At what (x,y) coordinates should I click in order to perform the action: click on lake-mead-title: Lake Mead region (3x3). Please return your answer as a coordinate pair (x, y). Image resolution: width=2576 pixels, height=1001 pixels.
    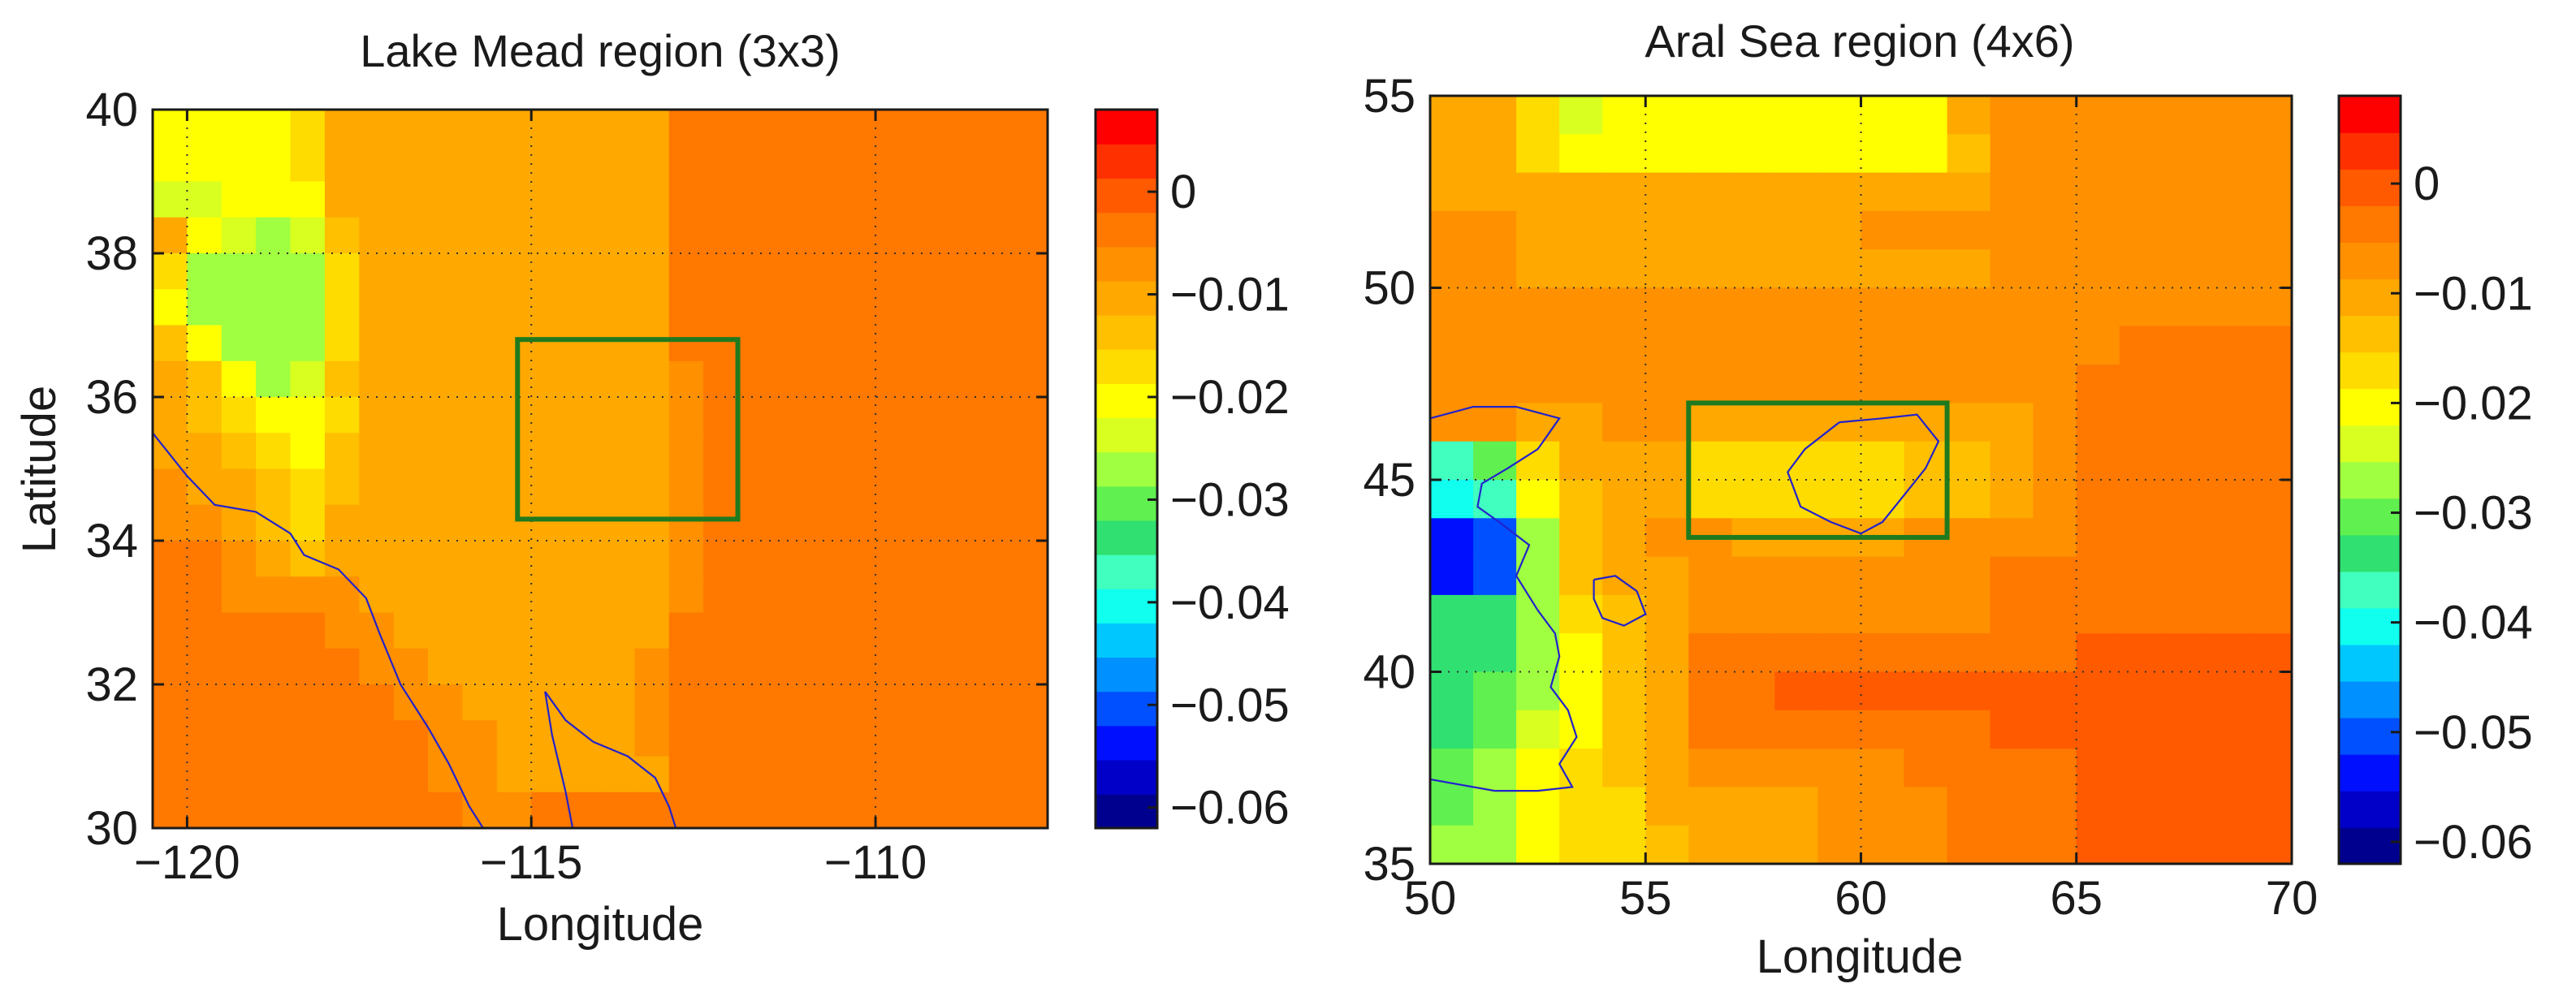
    Looking at the image, I should click on (600, 50).